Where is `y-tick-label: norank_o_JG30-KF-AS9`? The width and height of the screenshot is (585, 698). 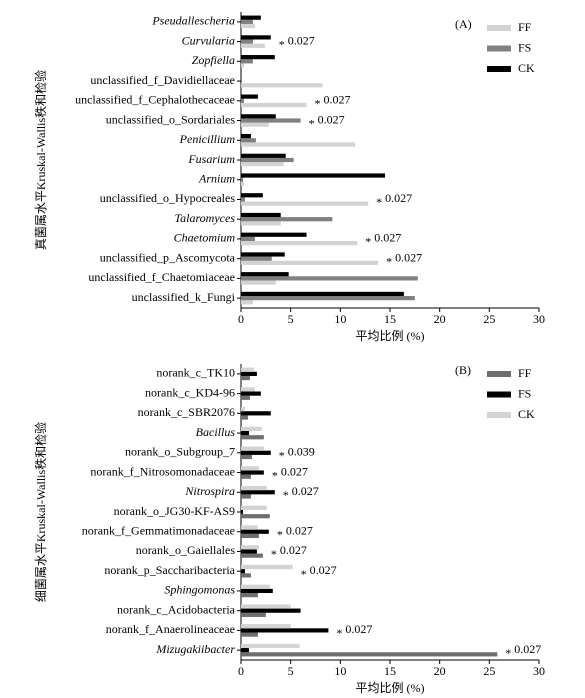 y-tick-label: norank_o_JG30-KF-AS9 is located at coordinates (174, 511).